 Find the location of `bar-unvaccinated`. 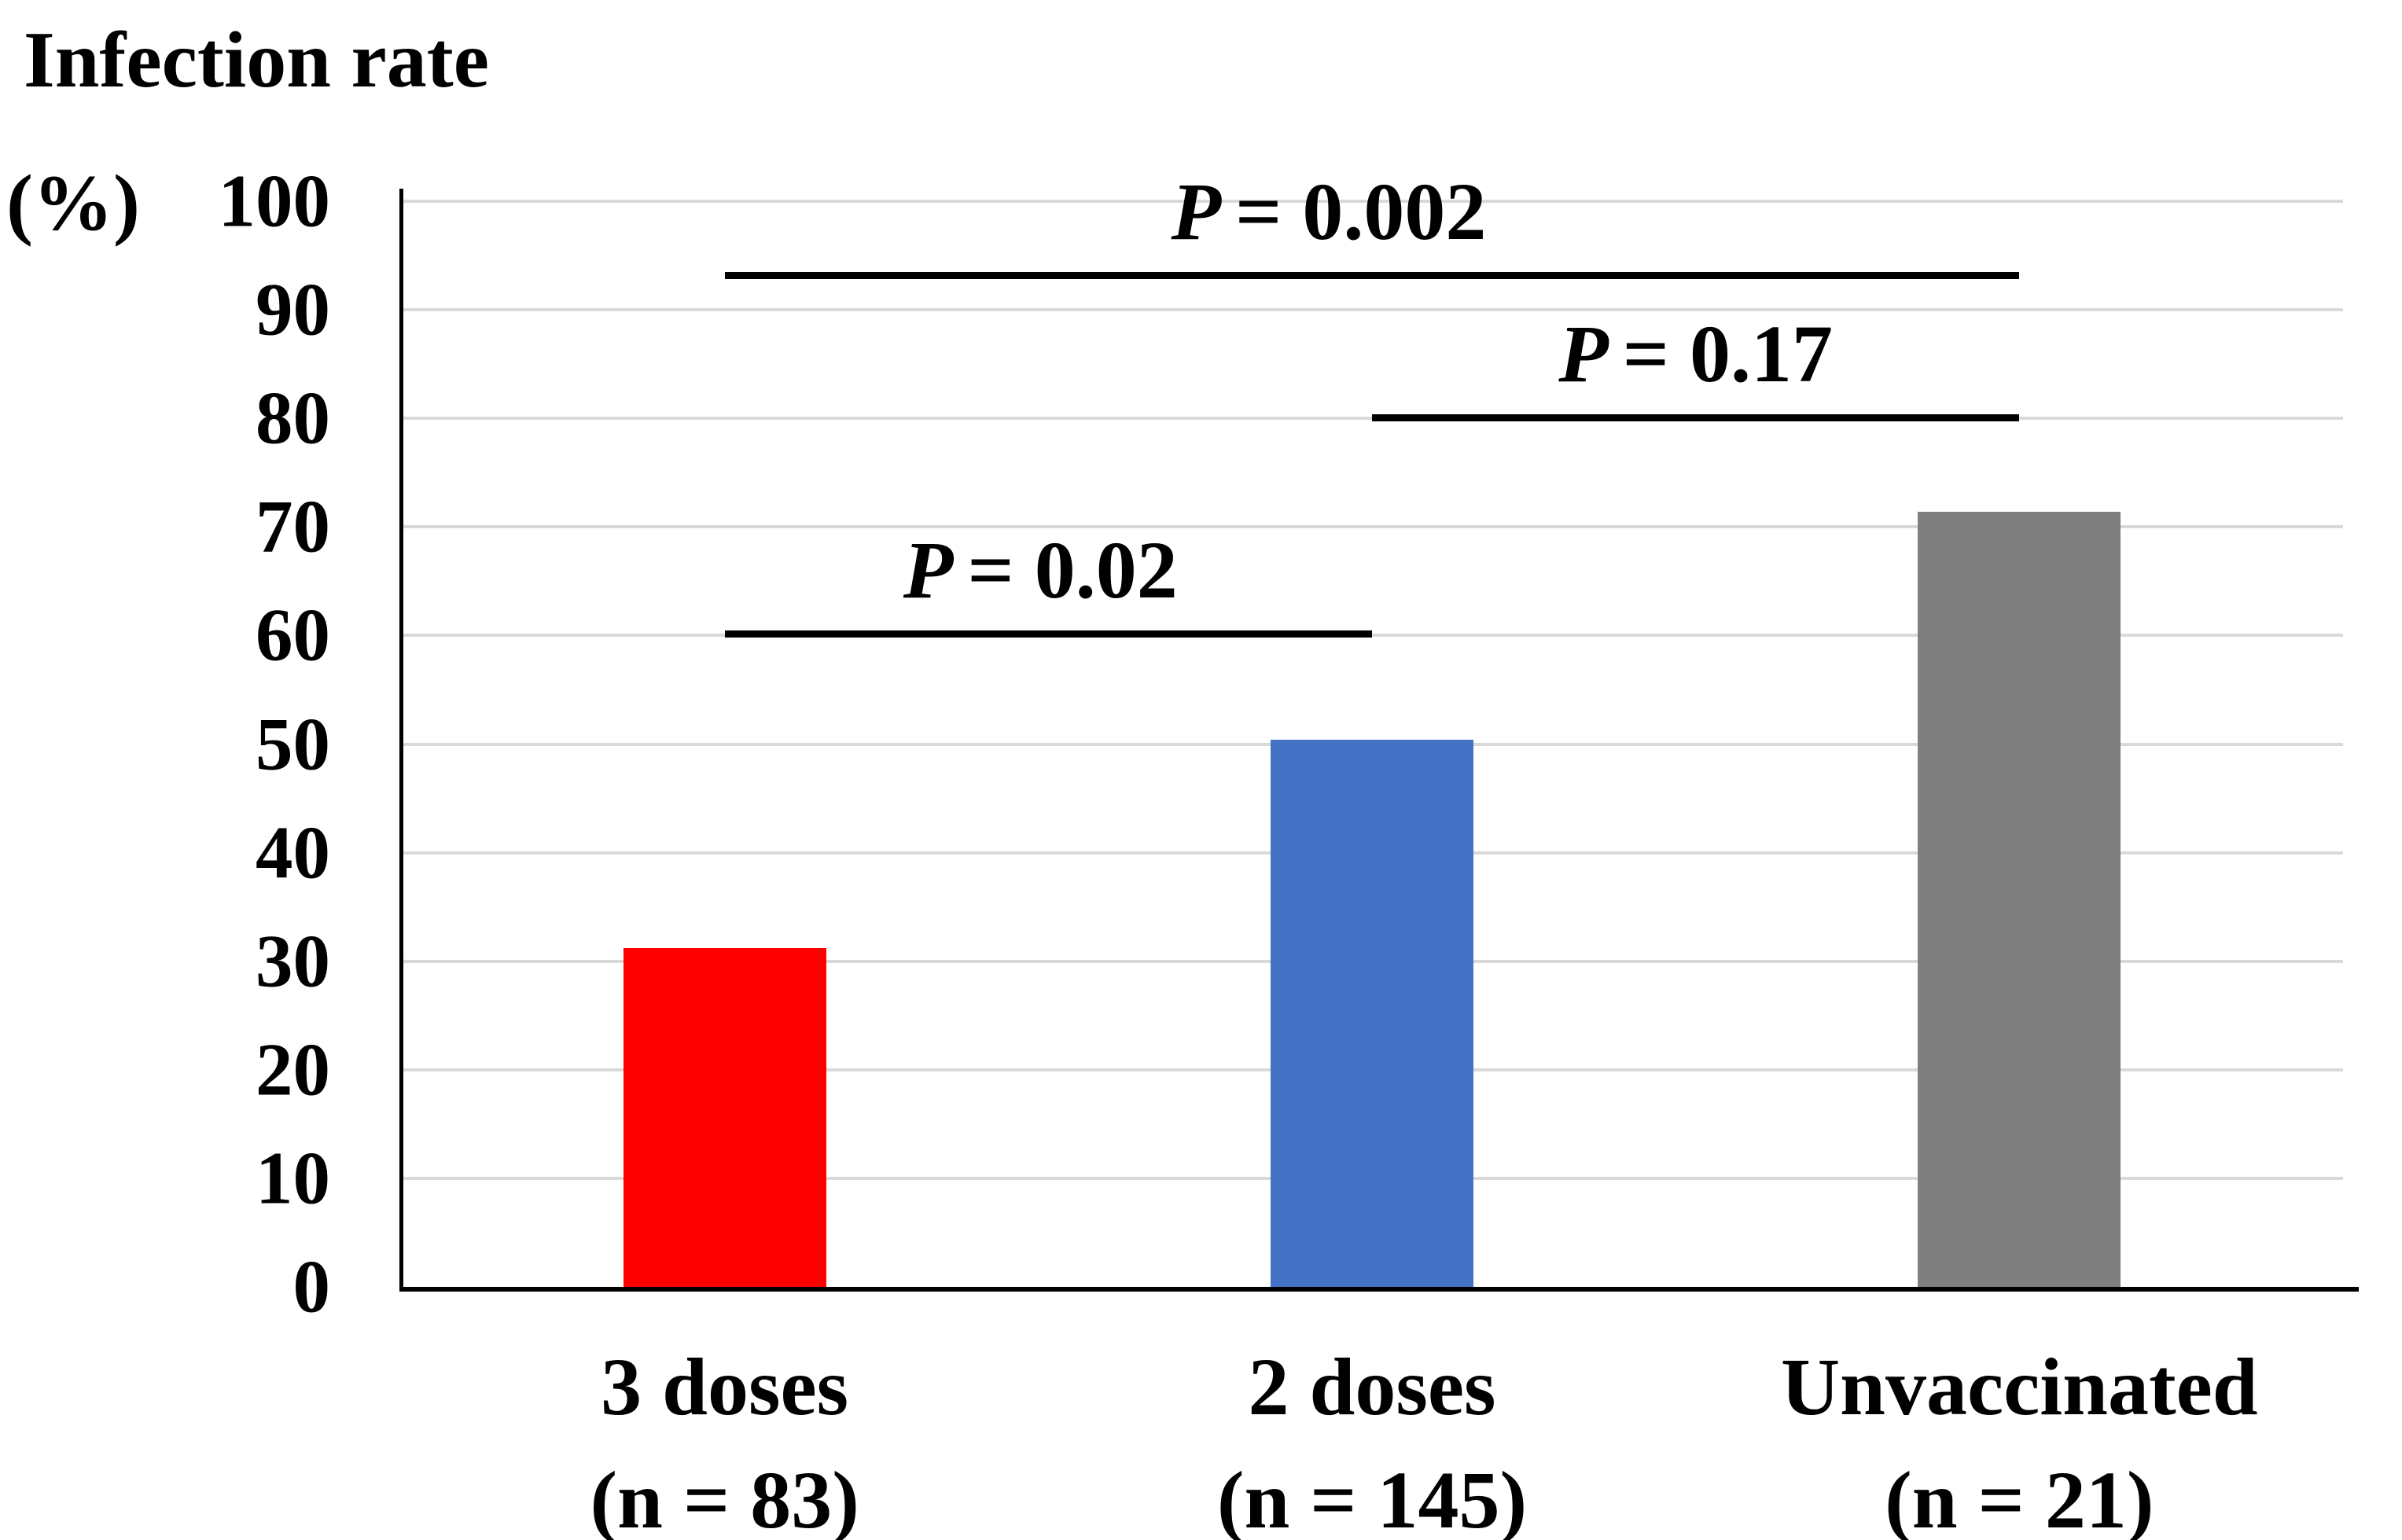

bar-unvaccinated is located at coordinates (2019, 899).